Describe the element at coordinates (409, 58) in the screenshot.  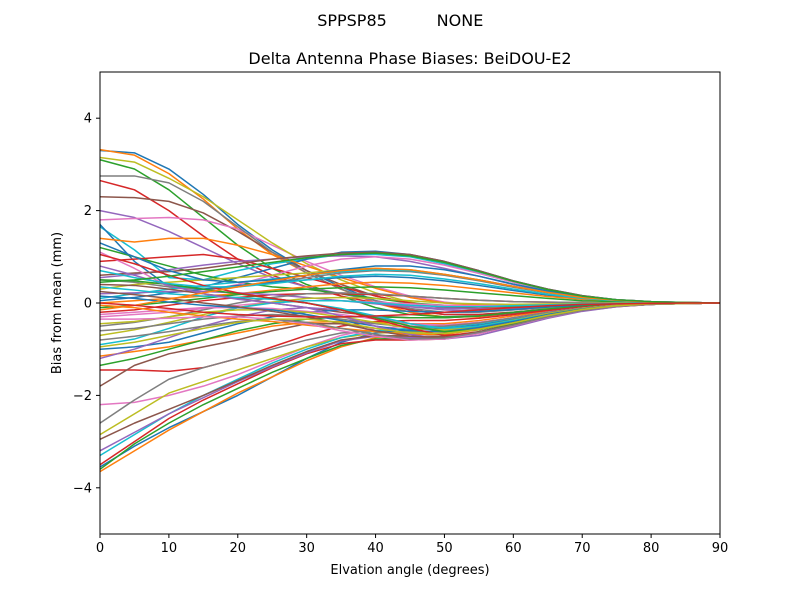
I see `chart-title: Delta Antenna Phase Biases: BeiDOU-E2` at that location.